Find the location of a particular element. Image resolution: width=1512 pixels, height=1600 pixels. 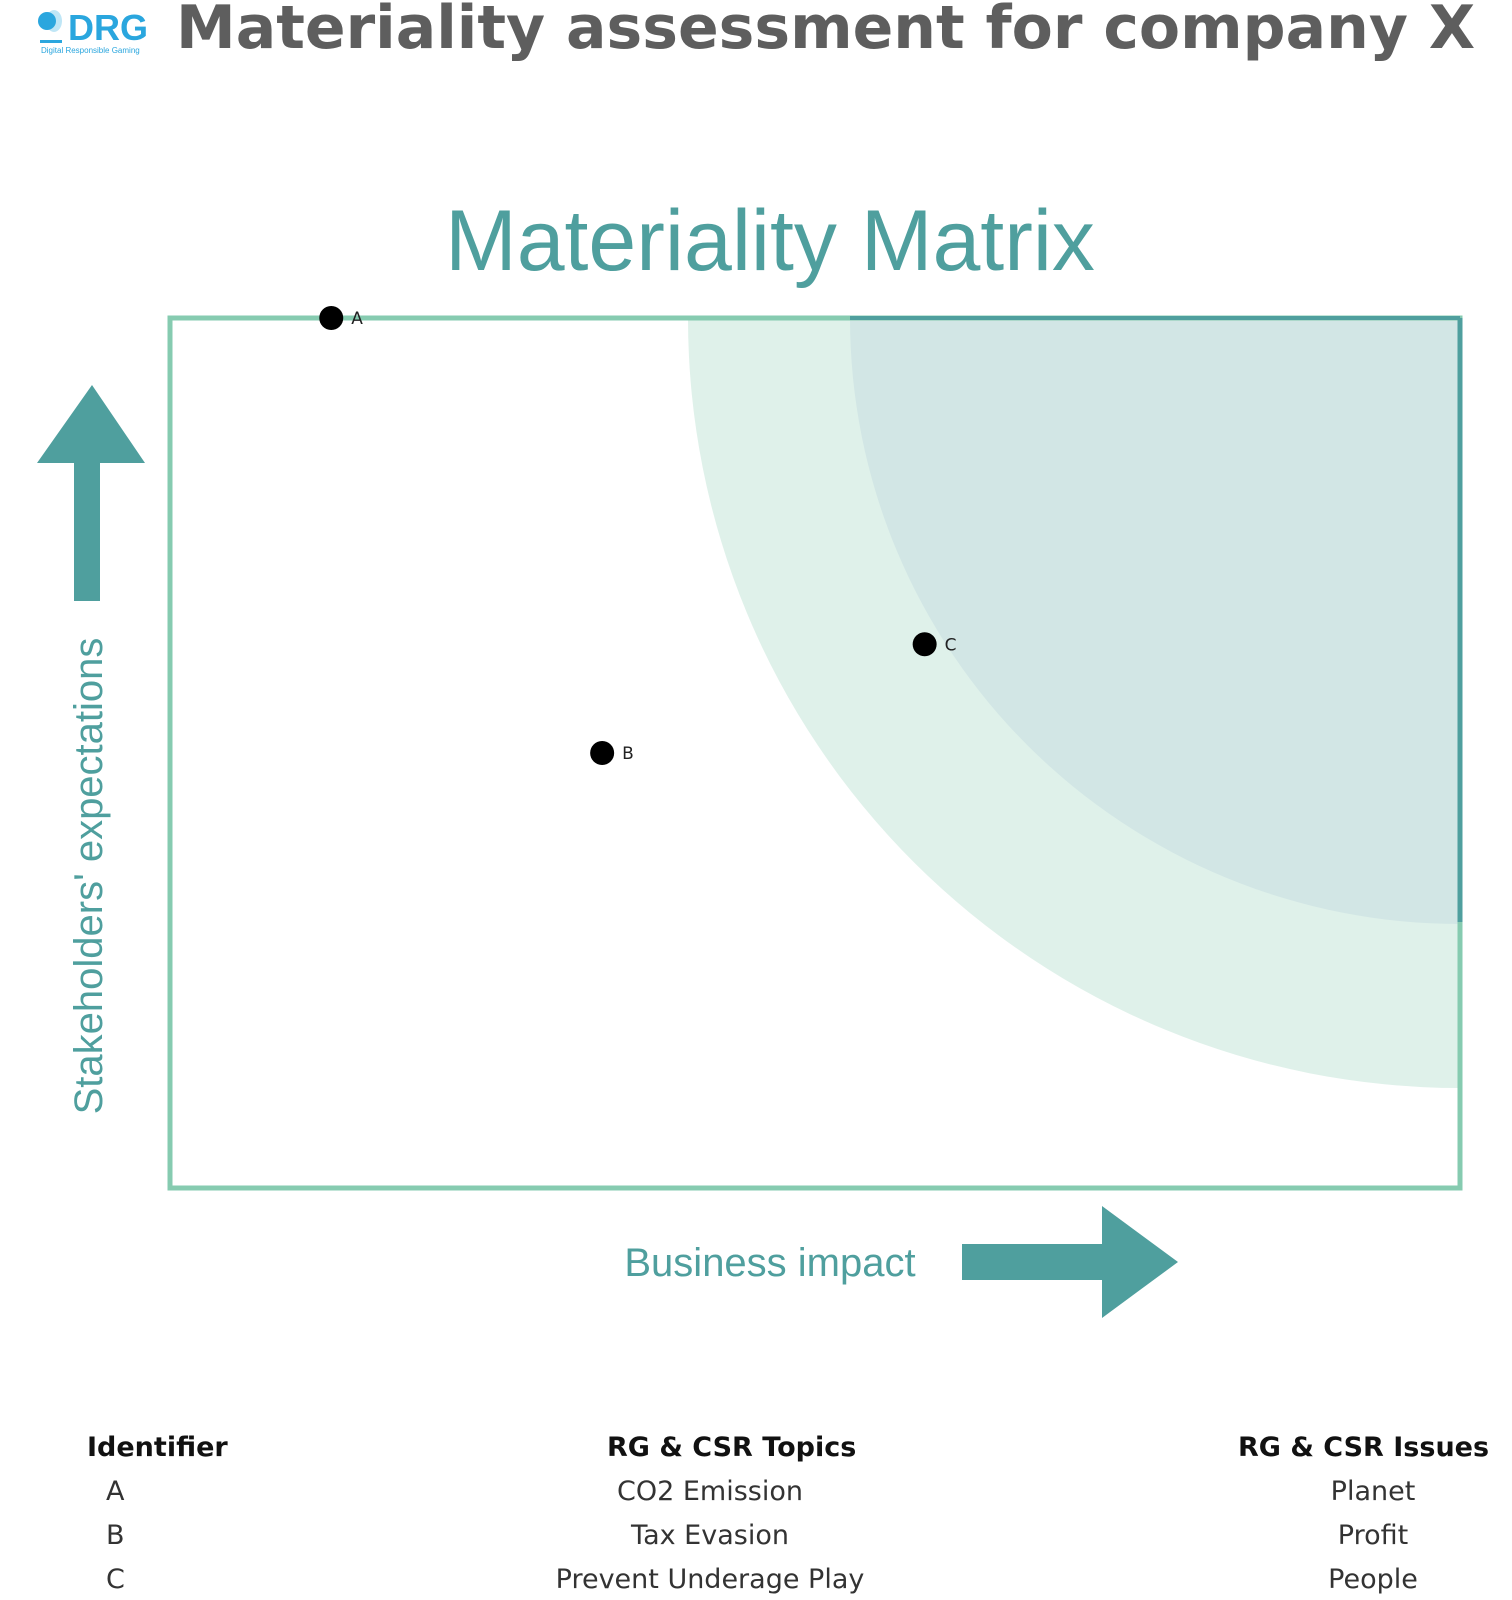

y-axis-label: Stakeholders' expectations is located at coordinates (89, 876).